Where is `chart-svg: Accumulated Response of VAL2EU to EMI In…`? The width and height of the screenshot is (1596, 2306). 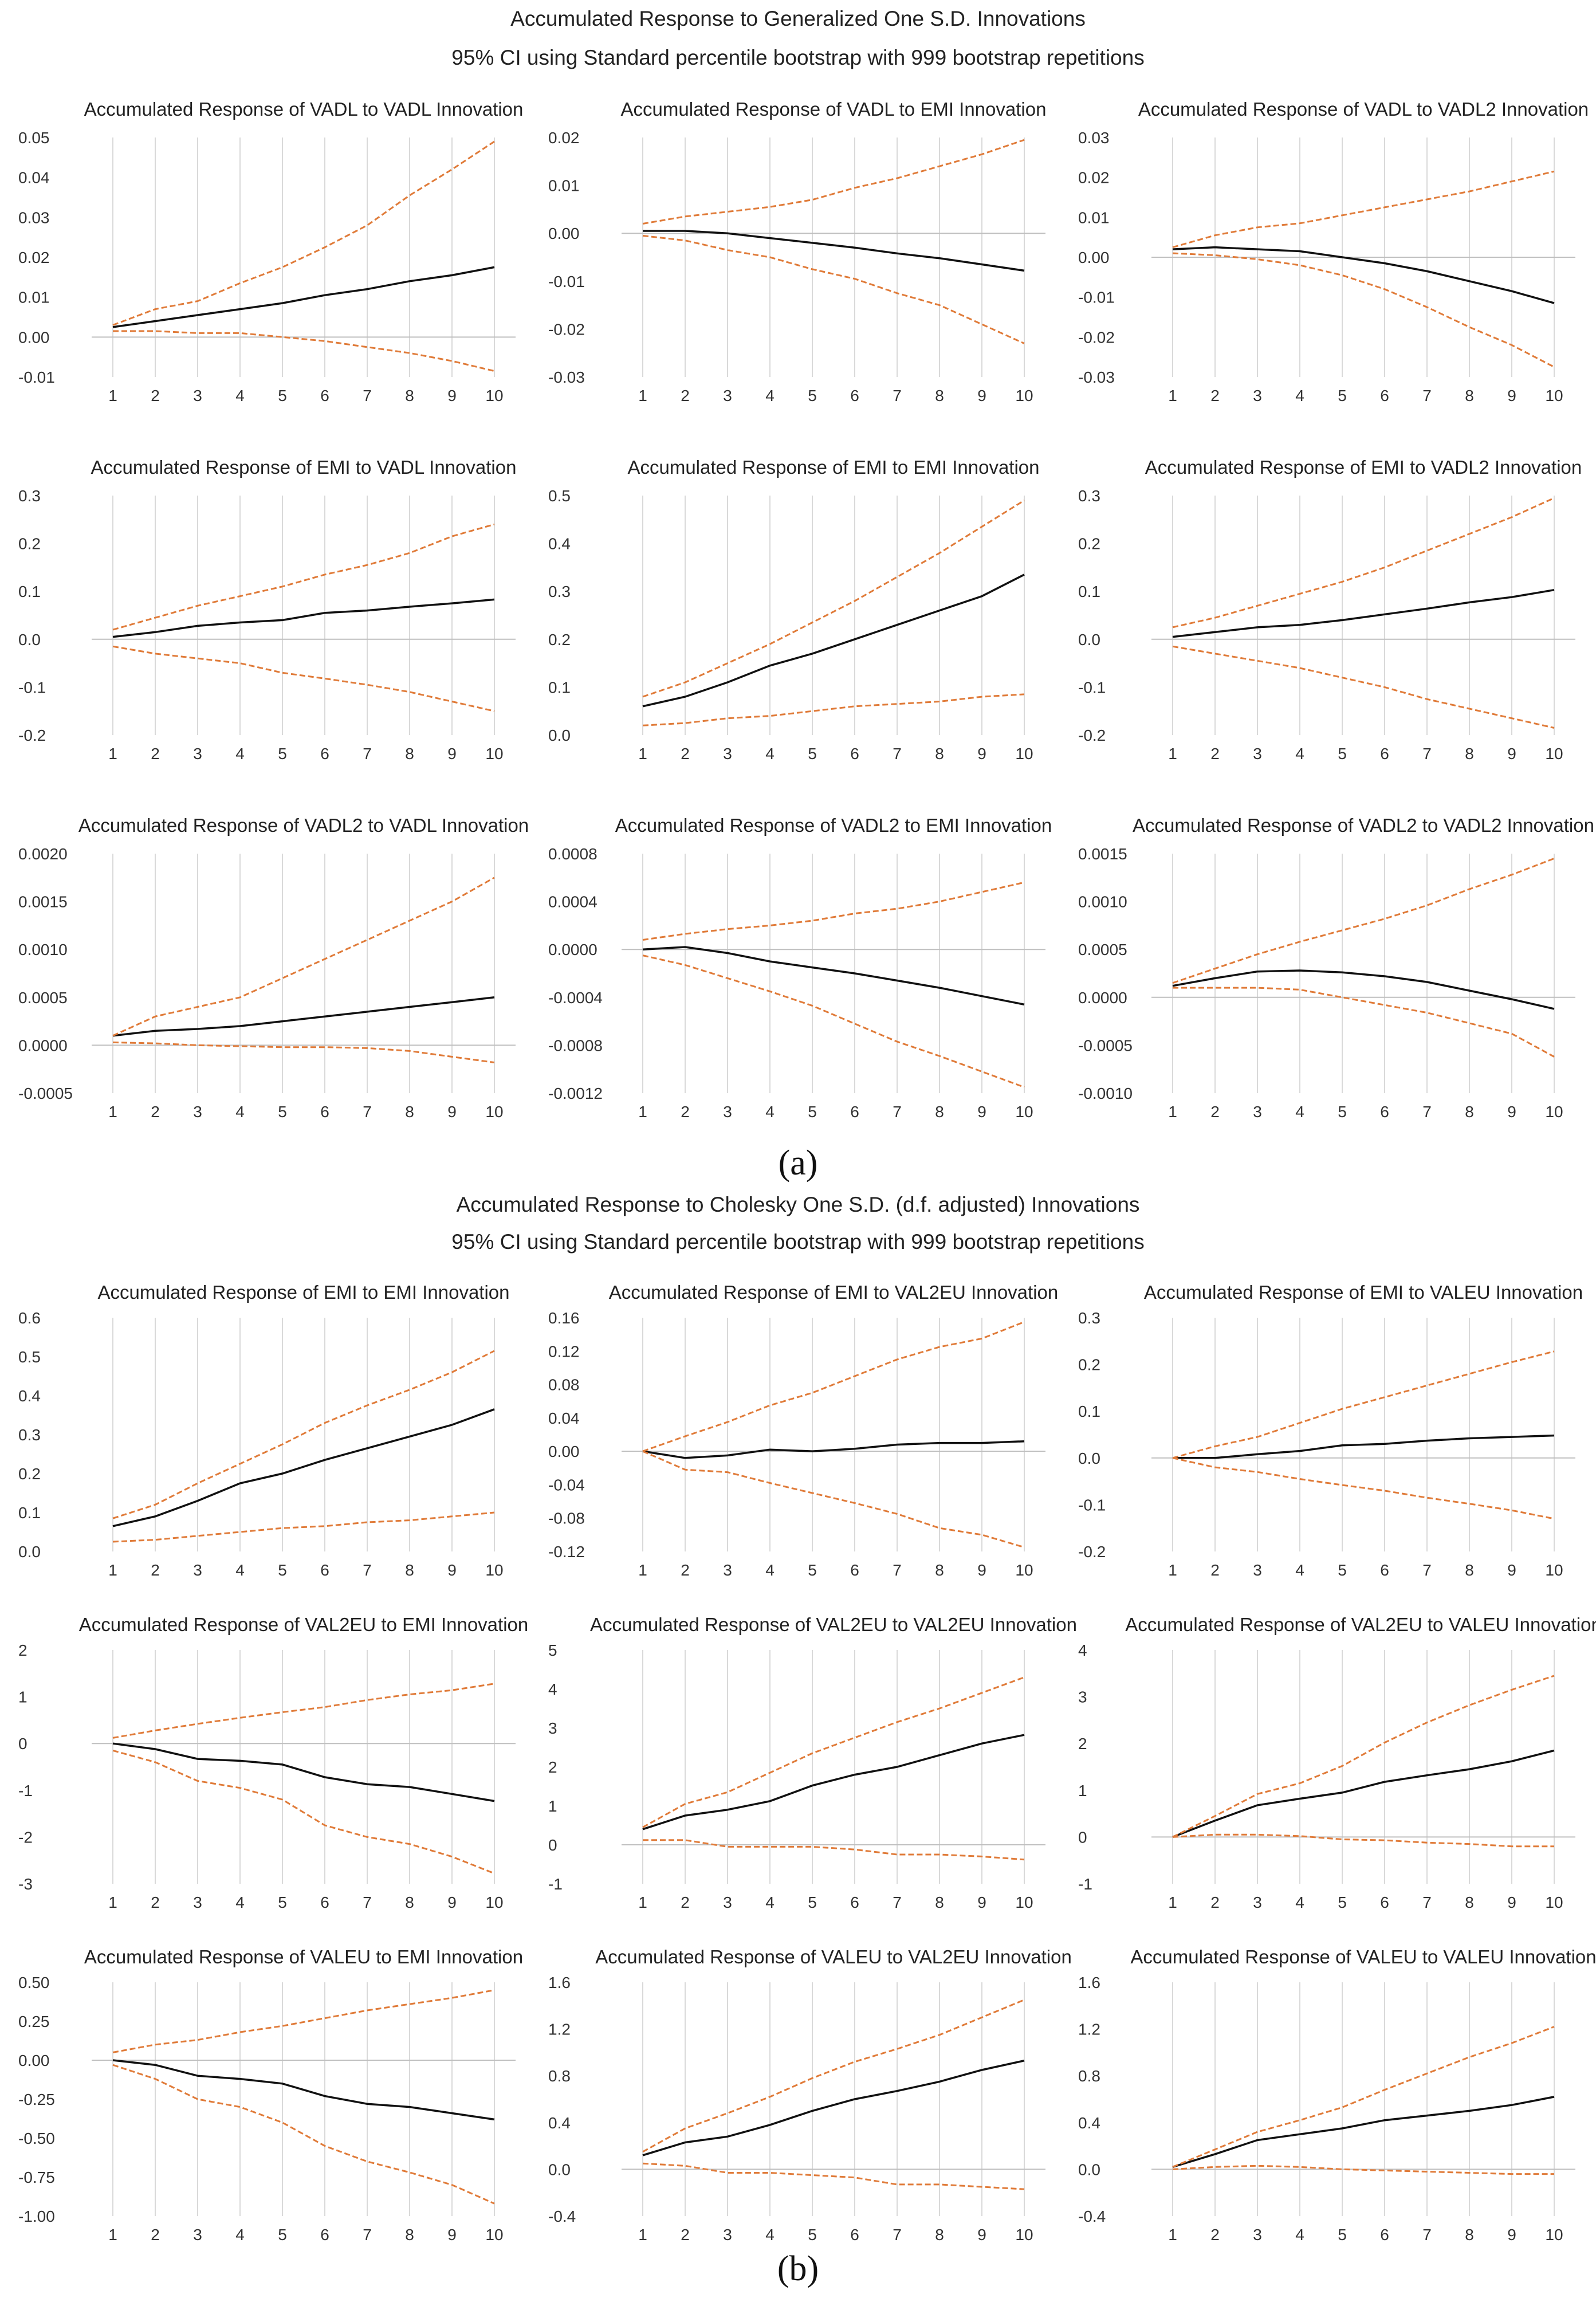
chart-svg: Accumulated Response of VAL2EU to EMI In… is located at coordinates (273, 1763).